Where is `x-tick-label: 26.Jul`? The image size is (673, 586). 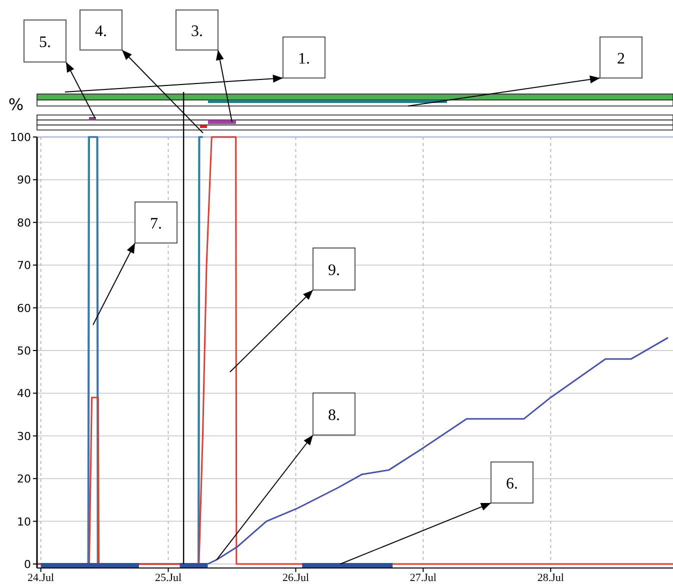
x-tick-label: 26.Jul is located at coordinates (296, 578).